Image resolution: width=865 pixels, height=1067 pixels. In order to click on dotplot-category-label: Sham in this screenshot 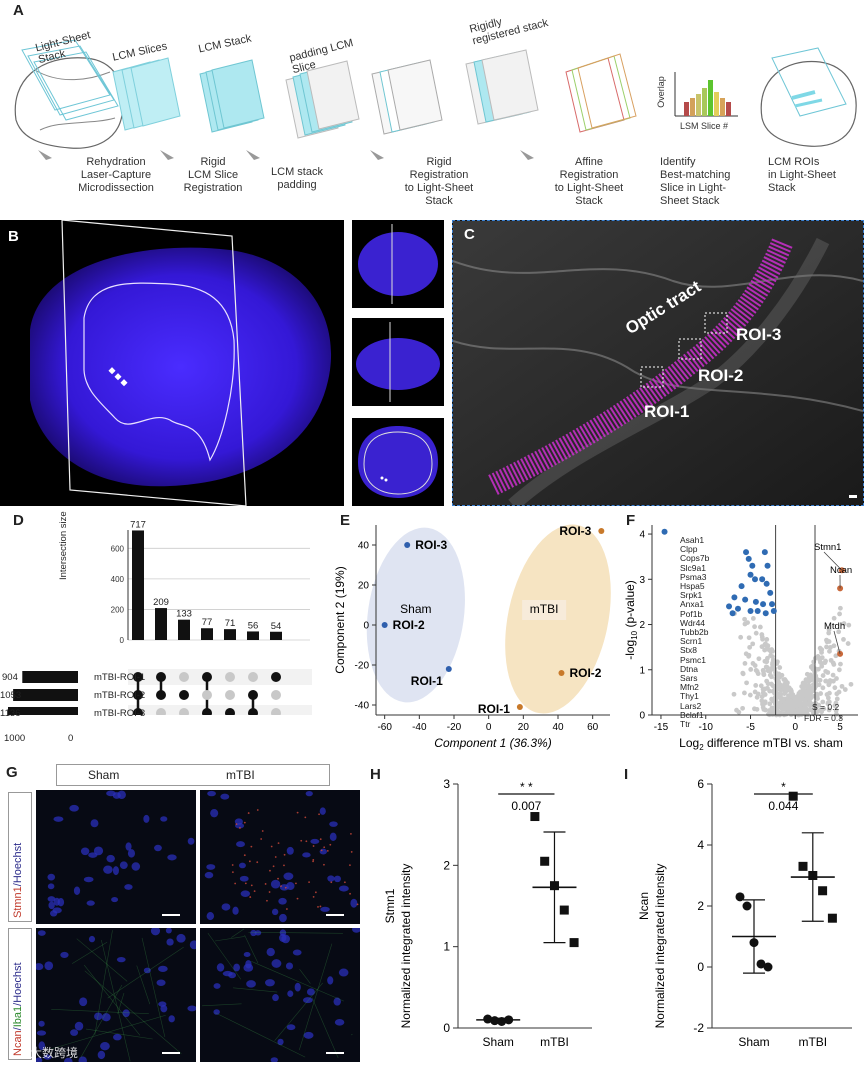, I will do `click(498, 1042)`.